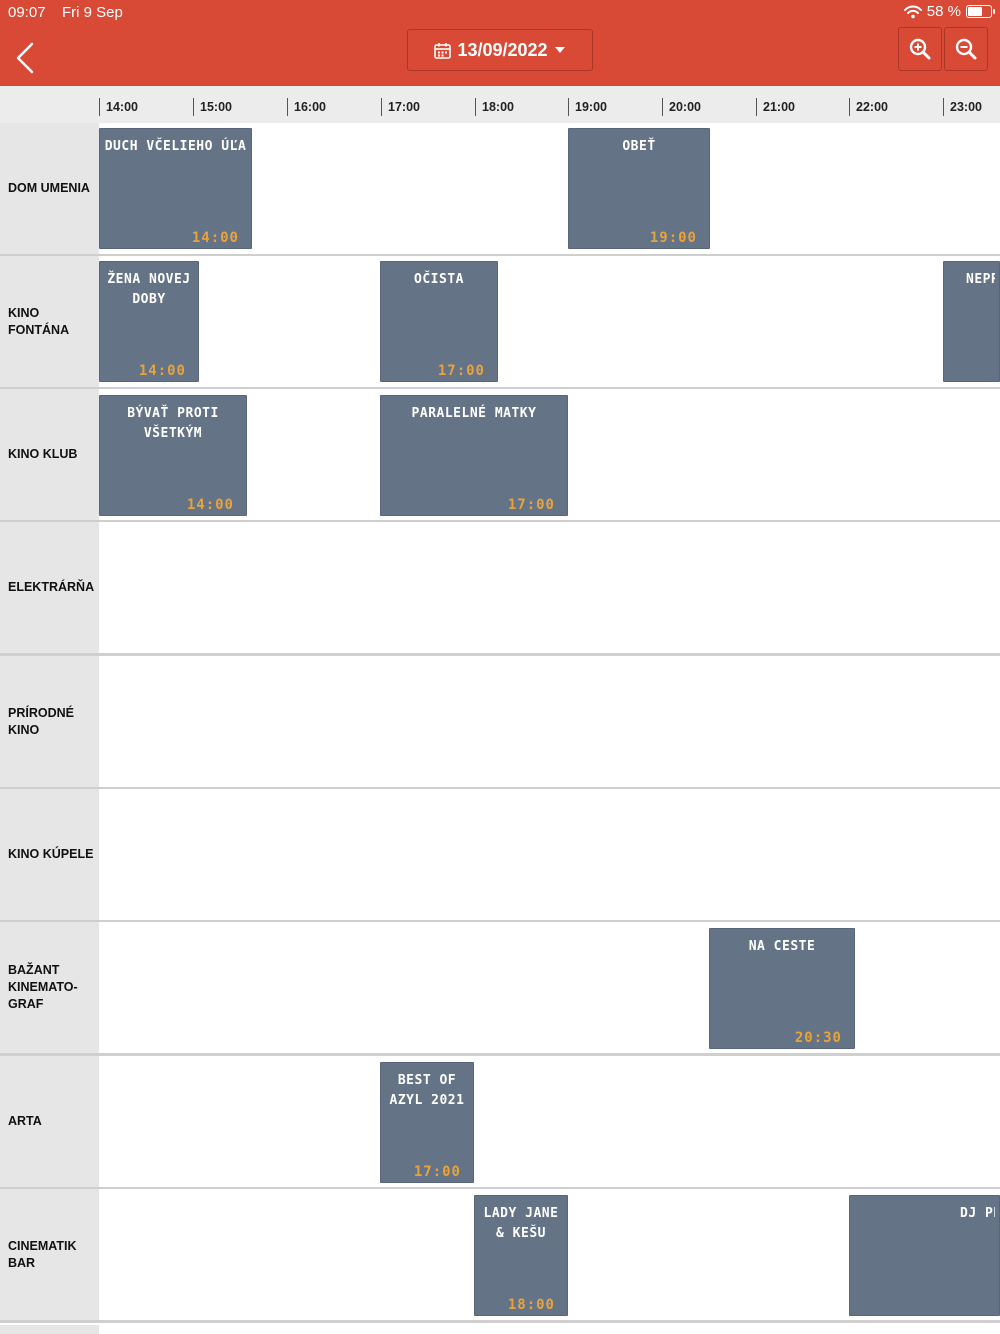 The image size is (1000, 1334). Describe the element at coordinates (427, 1090) in the screenshot. I see `event-title: BEST OF AZYL 2021` at that location.